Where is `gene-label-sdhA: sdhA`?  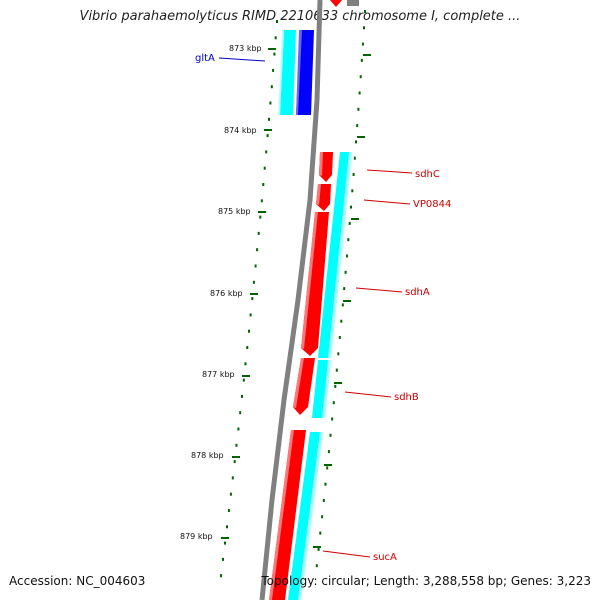 gene-label-sdhA: sdhA is located at coordinates (417, 292).